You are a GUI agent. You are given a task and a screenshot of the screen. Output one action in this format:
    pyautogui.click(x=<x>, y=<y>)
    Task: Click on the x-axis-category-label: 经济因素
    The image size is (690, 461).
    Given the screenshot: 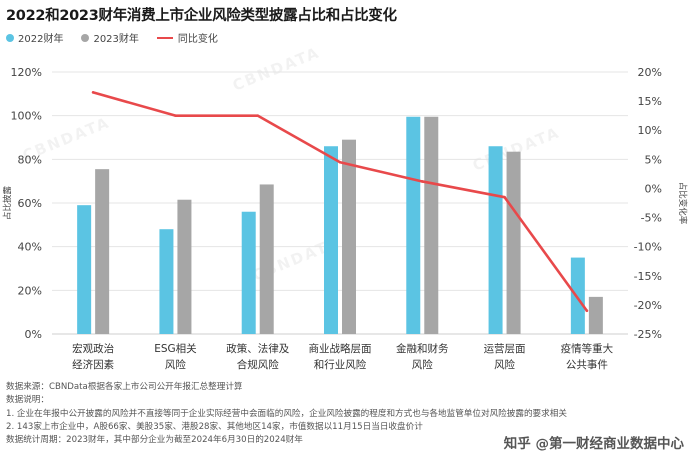 What is the action you would take?
    pyautogui.click(x=93, y=364)
    